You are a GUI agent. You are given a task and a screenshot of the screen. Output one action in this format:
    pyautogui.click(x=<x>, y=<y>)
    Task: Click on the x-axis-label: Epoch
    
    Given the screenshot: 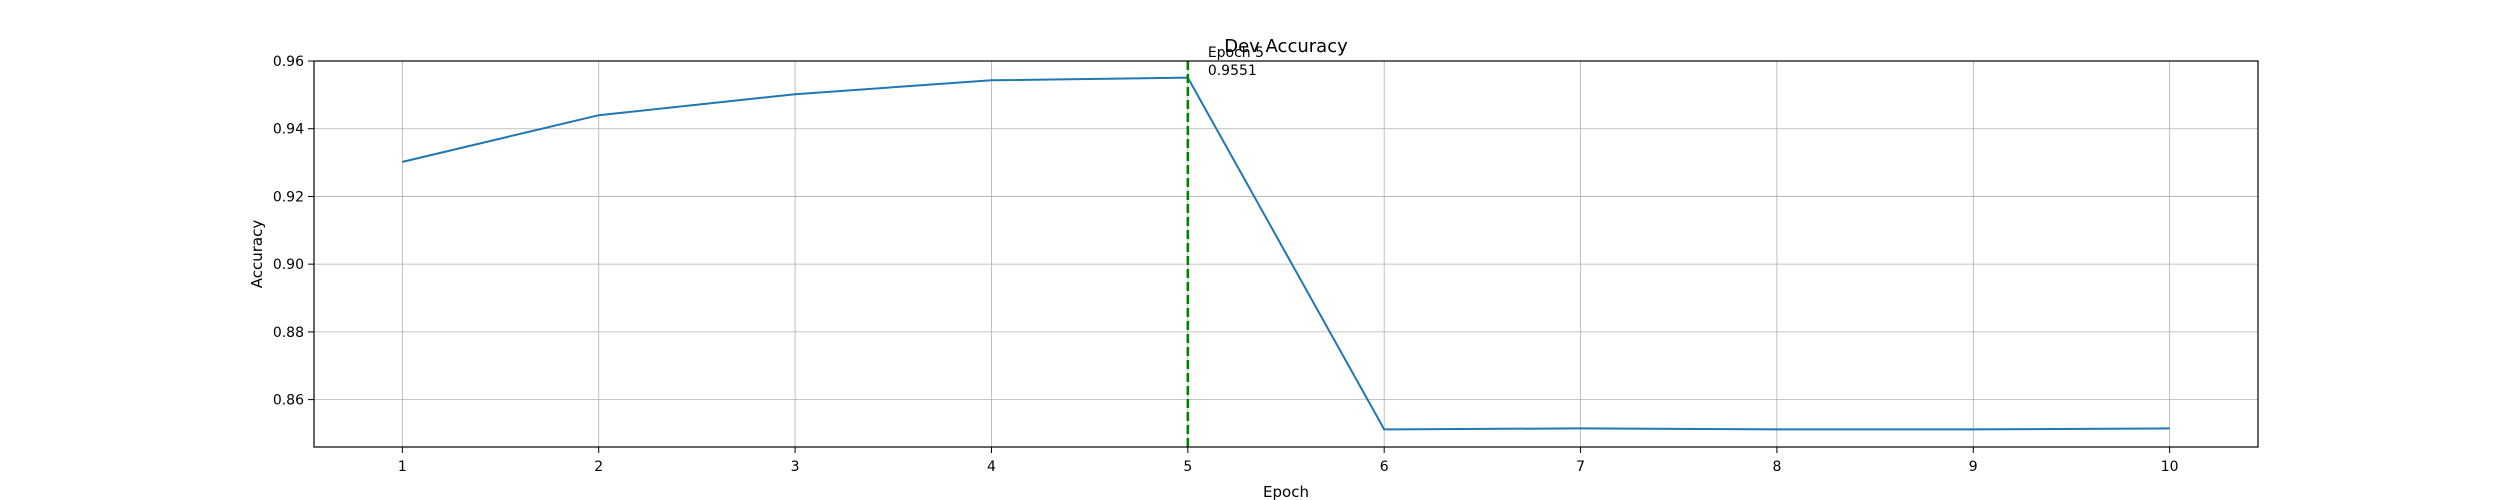 What is the action you would take?
    pyautogui.click(x=1286, y=491)
    